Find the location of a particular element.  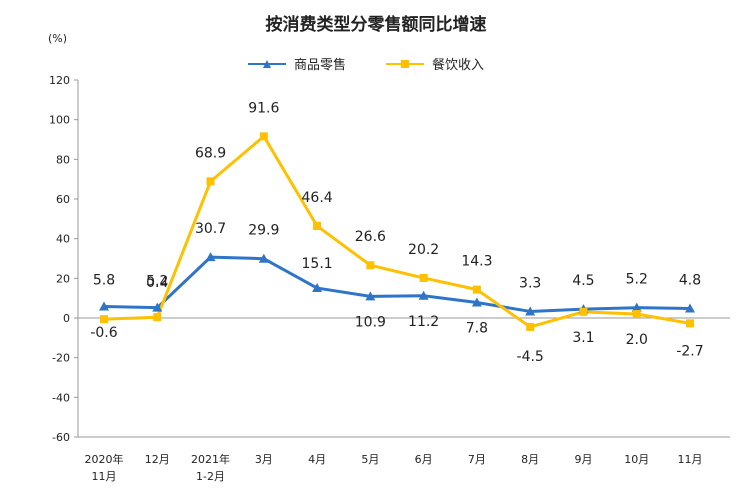

y-tick-label: -20 is located at coordinates (61, 358).